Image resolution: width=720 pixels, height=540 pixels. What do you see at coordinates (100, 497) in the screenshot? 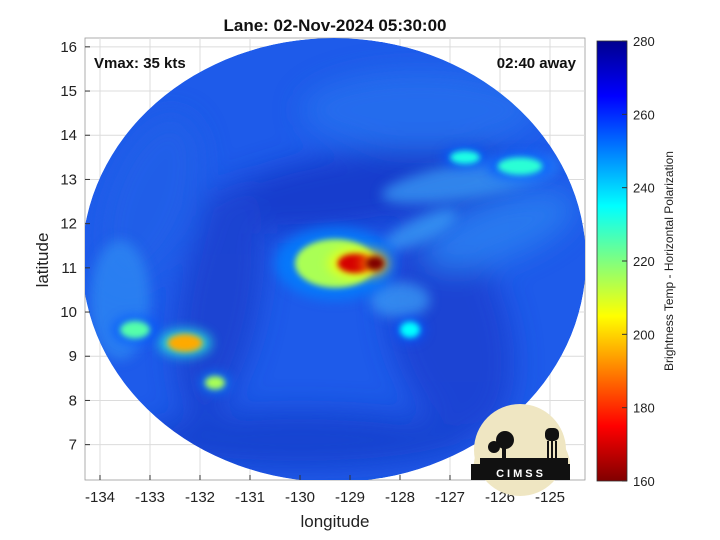
I see `x-tick-label: -134` at bounding box center [100, 497].